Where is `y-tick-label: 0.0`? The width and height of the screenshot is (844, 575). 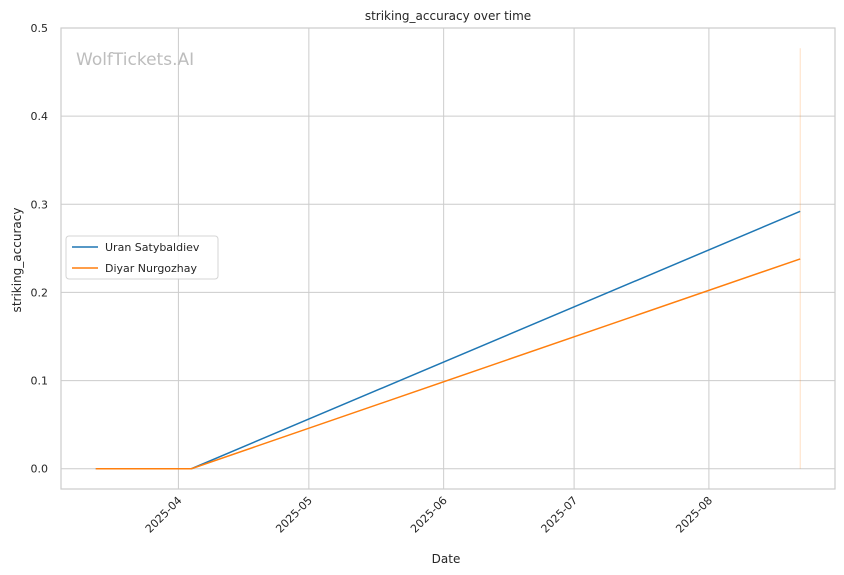
y-tick-label: 0.0 is located at coordinates (40, 469).